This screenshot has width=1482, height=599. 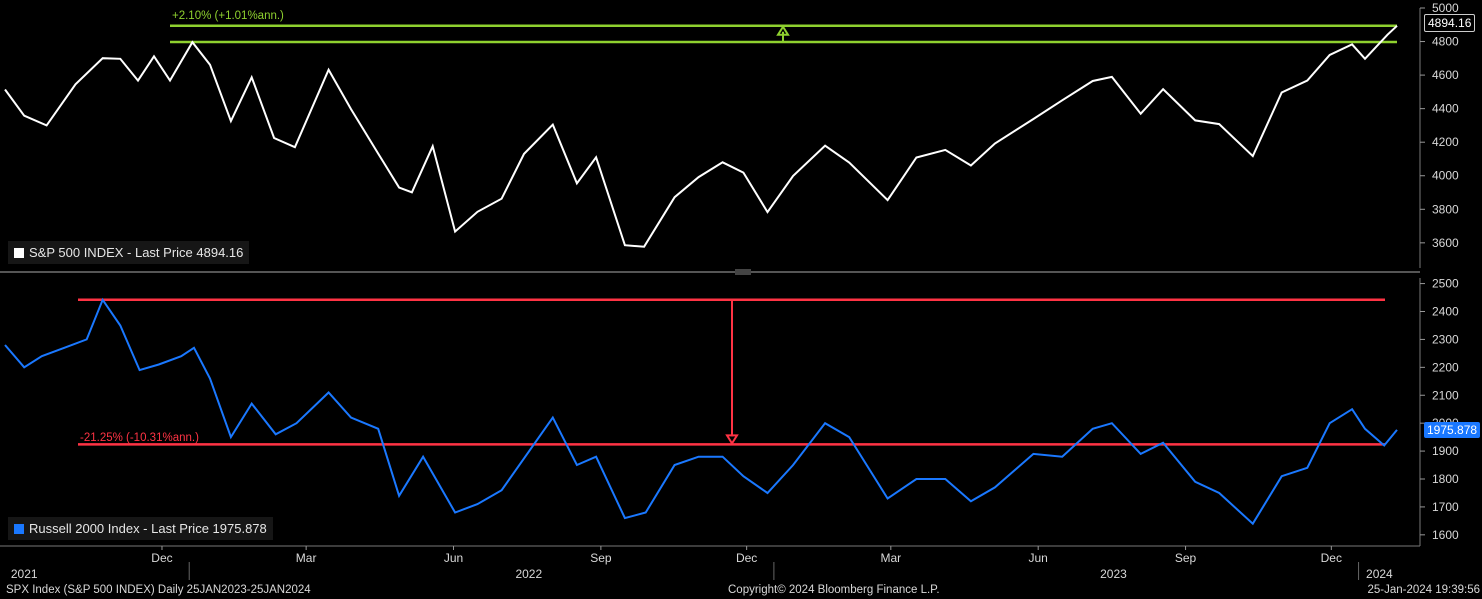 I want to click on sp500-ytick-label: 4800, so click(x=1445, y=42).